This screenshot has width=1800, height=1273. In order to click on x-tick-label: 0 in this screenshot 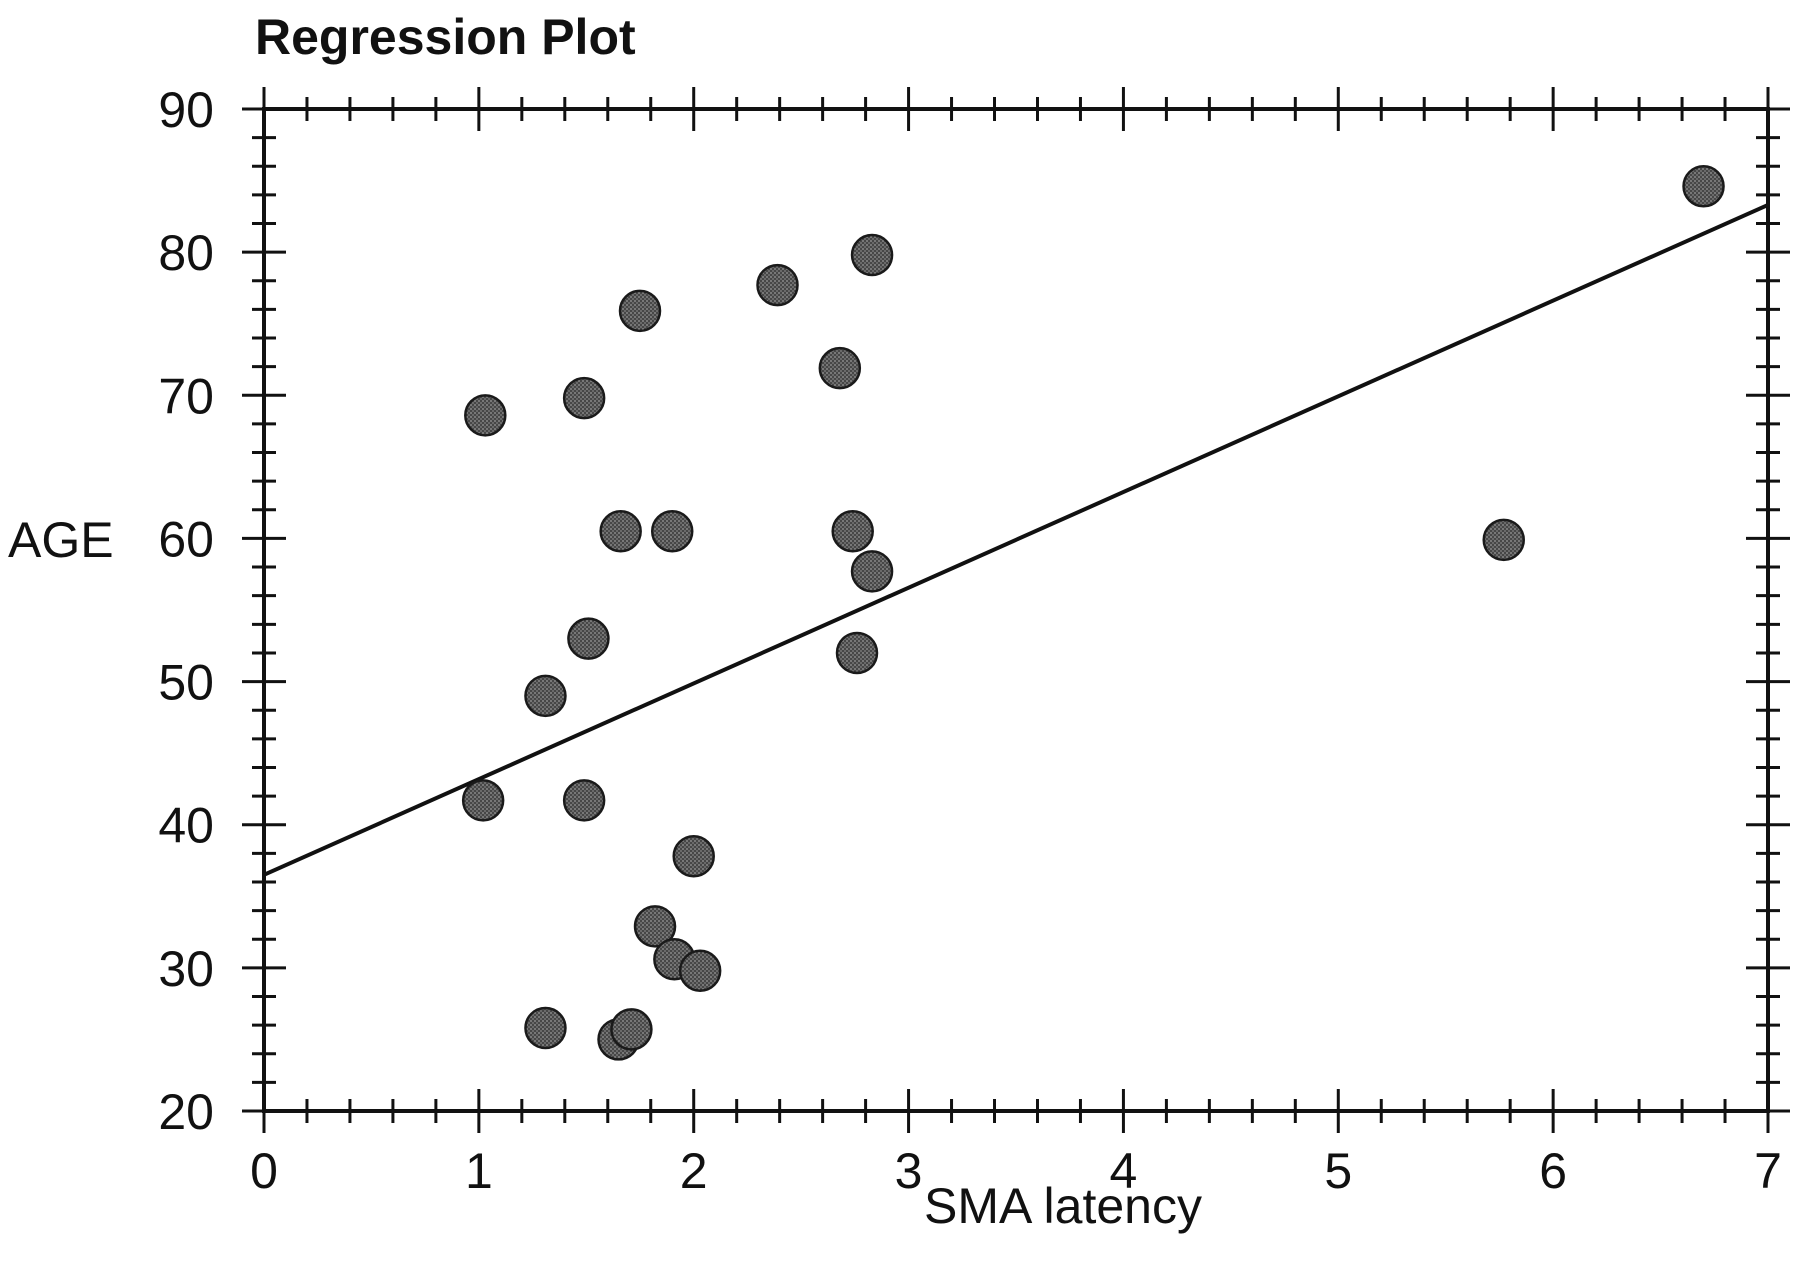, I will do `click(264, 1171)`.